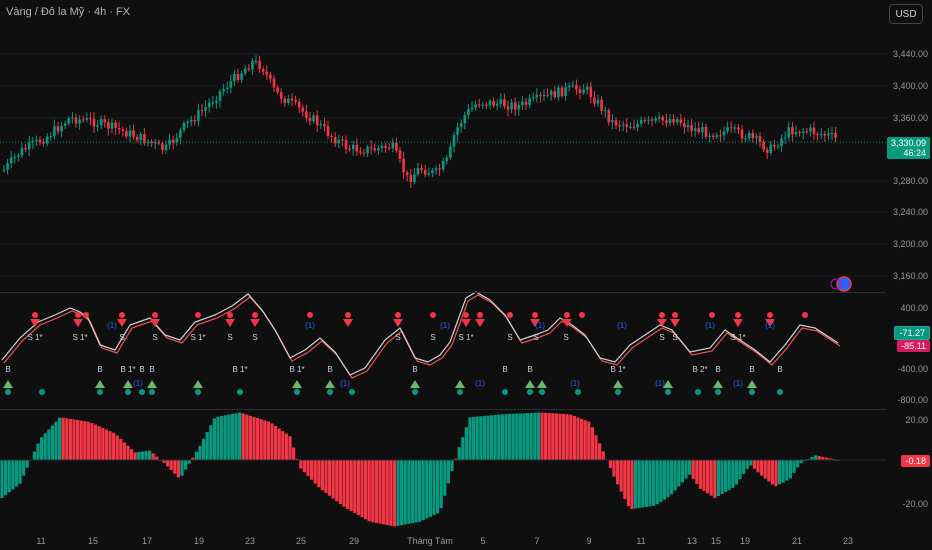 The image size is (932, 550). I want to click on time-axis-label: 11, so click(641, 541).